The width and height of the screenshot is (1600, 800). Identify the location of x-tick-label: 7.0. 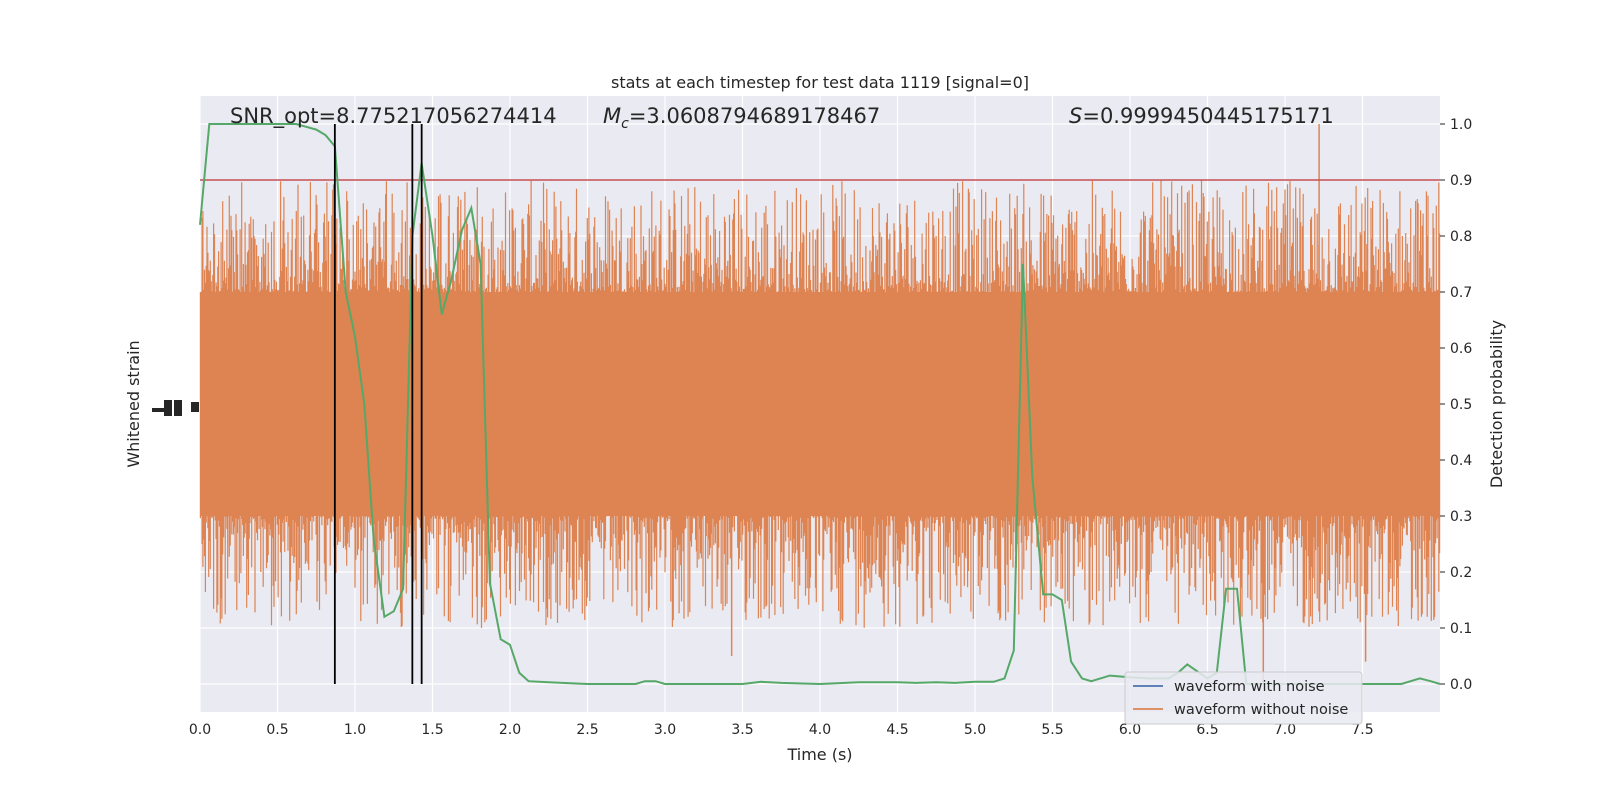
(1285, 730).